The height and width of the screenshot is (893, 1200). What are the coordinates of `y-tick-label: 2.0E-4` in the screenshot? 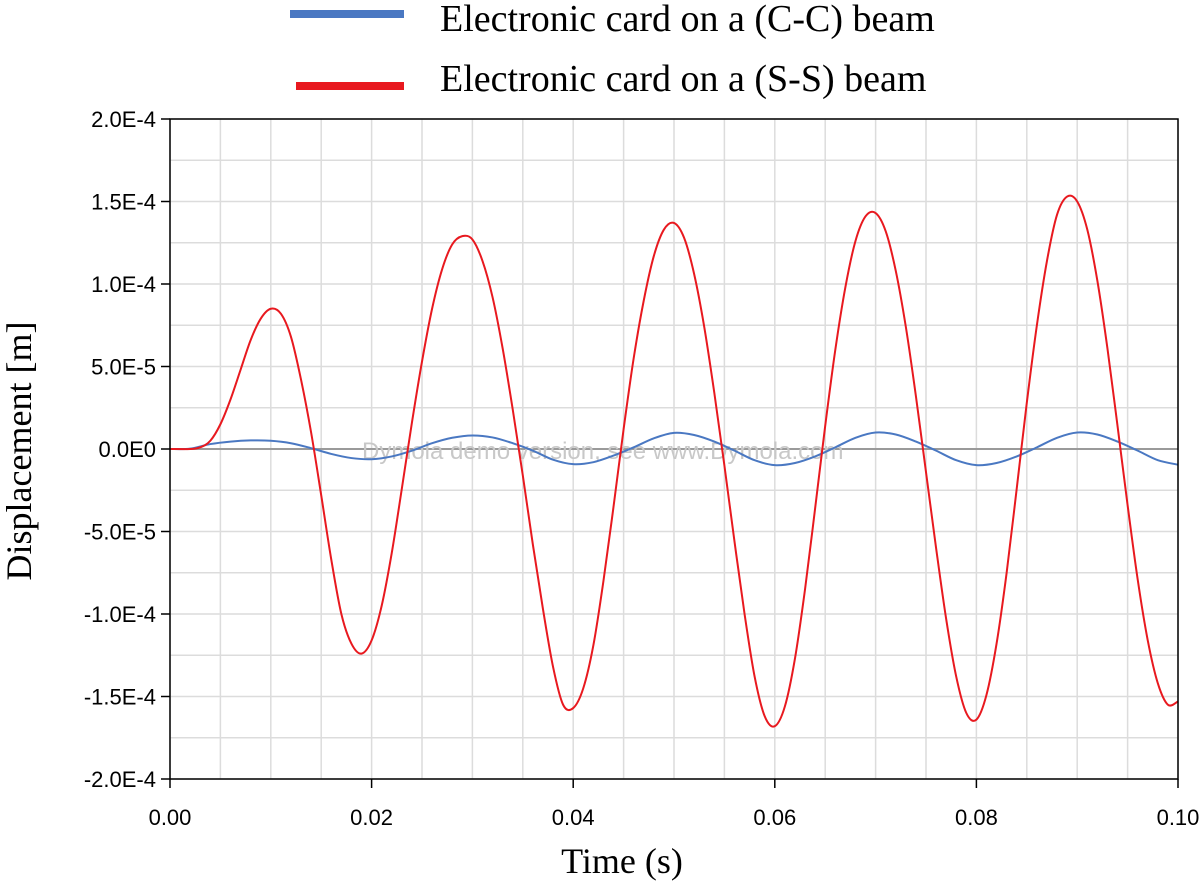 It's located at (123, 119).